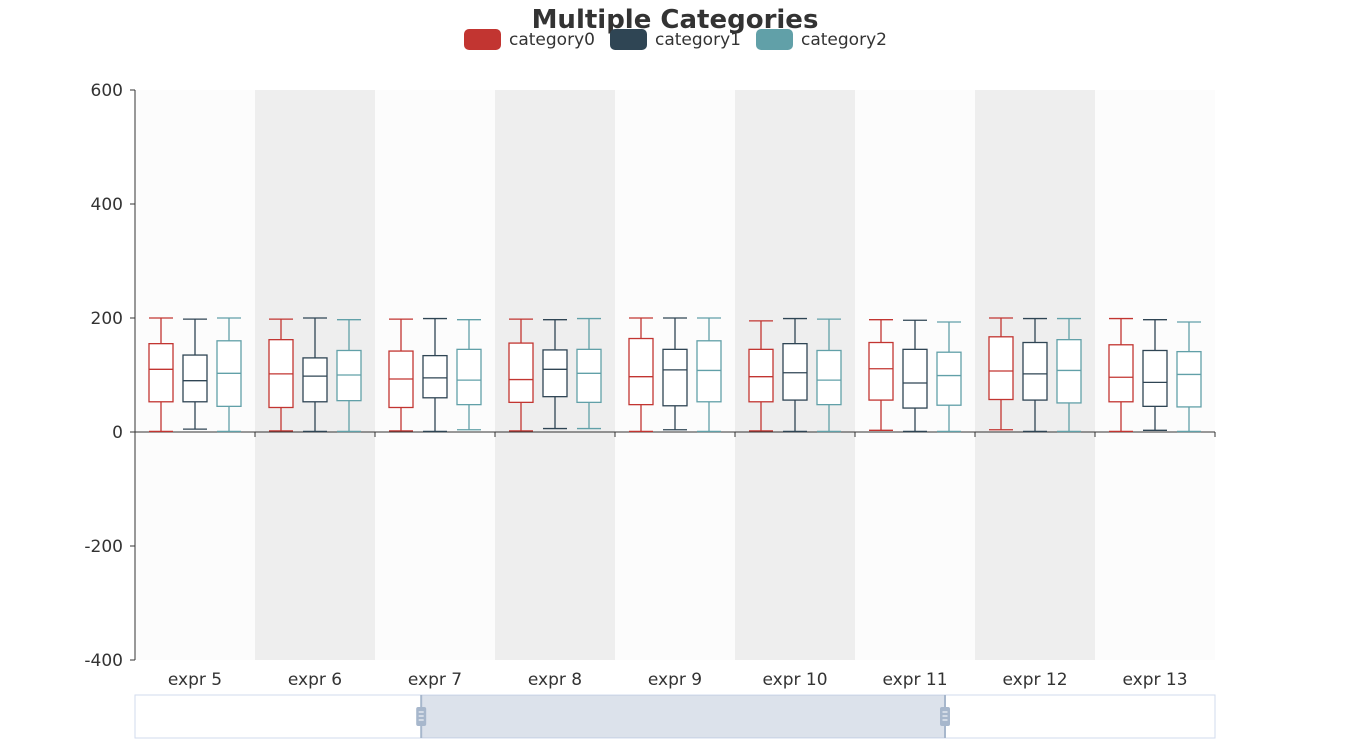 The width and height of the screenshot is (1350, 750). I want to click on series-category2, so click(709, 375).